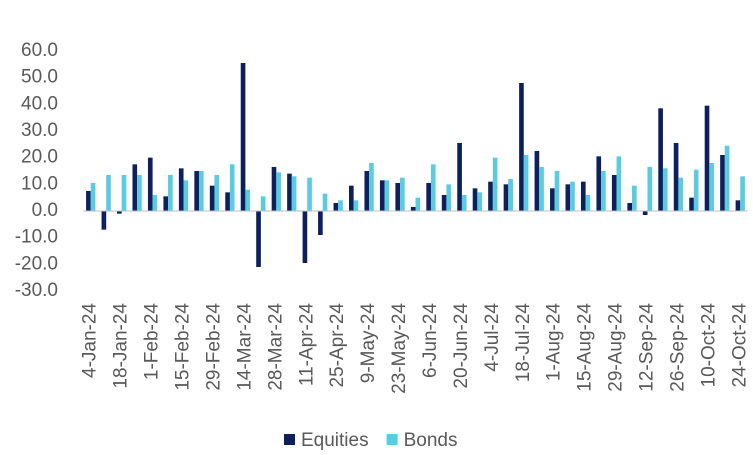  What do you see at coordinates (183, 347) in the screenshot?
I see `x-tick-label: 15-Feb-24` at bounding box center [183, 347].